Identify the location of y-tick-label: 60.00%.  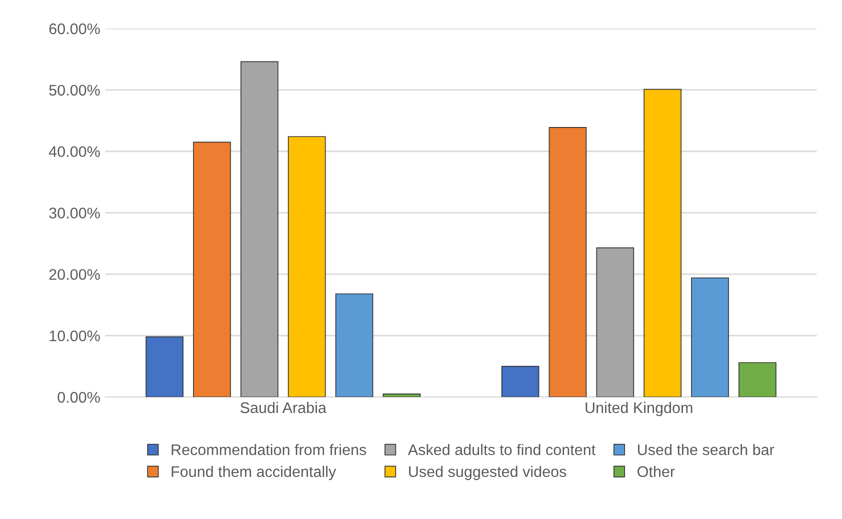
(74, 28).